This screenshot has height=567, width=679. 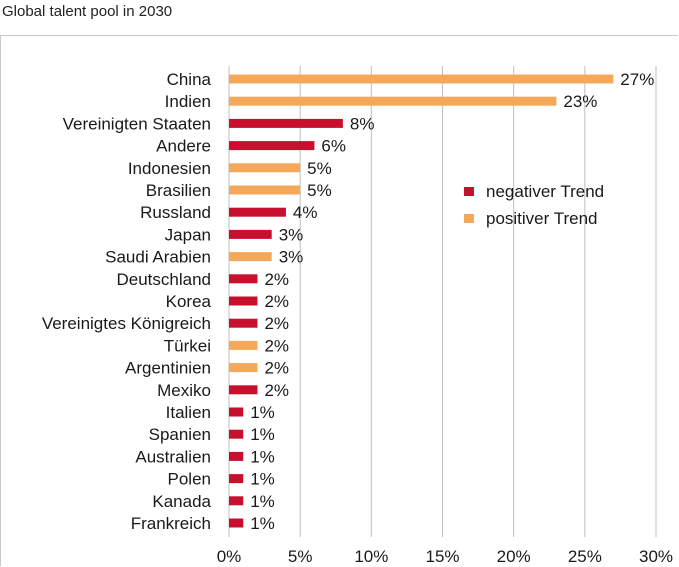 What do you see at coordinates (333, 146) in the screenshot?
I see `value-label: 6%` at bounding box center [333, 146].